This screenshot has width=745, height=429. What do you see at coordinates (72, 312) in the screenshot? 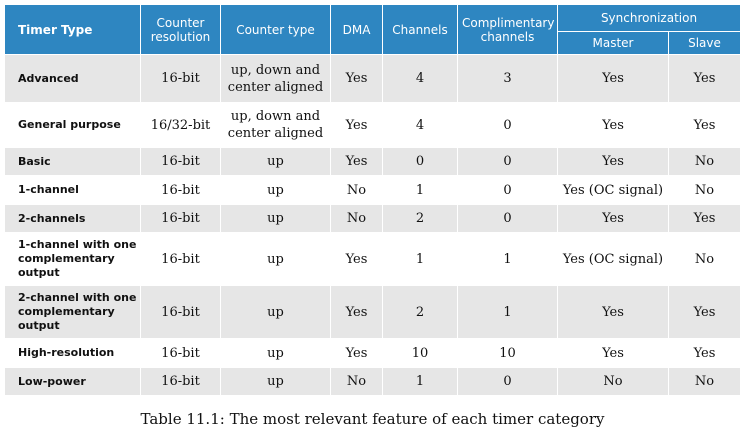
I see `timer-type-cell: 2-channel with one complementary output` at bounding box center [72, 312].